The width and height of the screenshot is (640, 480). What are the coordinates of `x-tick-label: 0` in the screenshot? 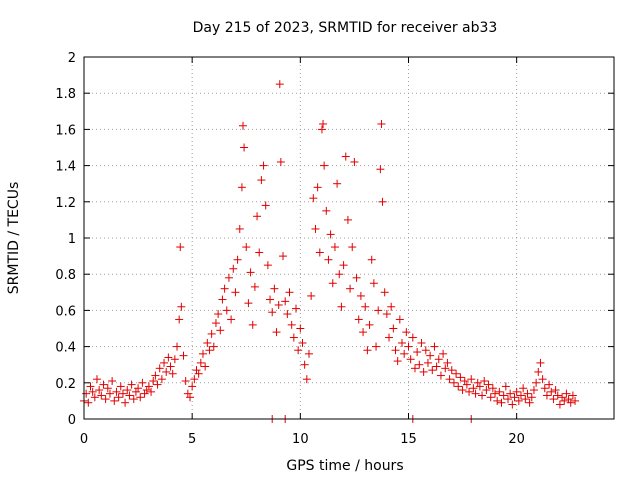 It's located at (84, 439).